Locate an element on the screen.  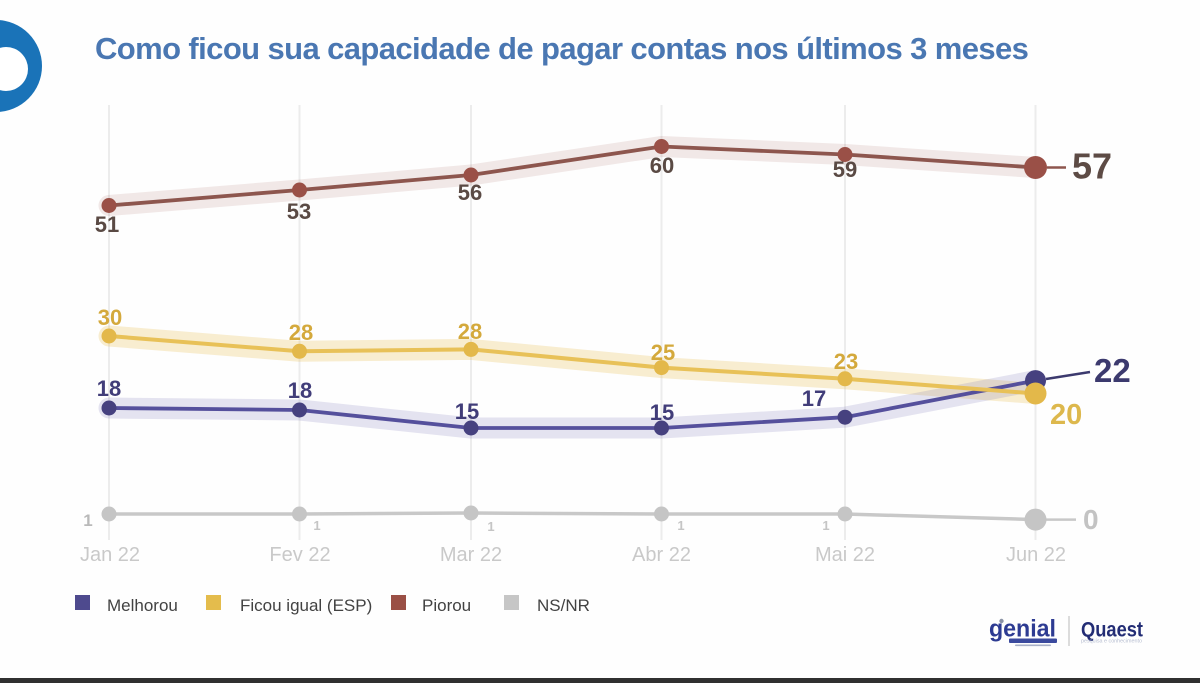
svg-text: 60 is located at coordinates (662, 165).